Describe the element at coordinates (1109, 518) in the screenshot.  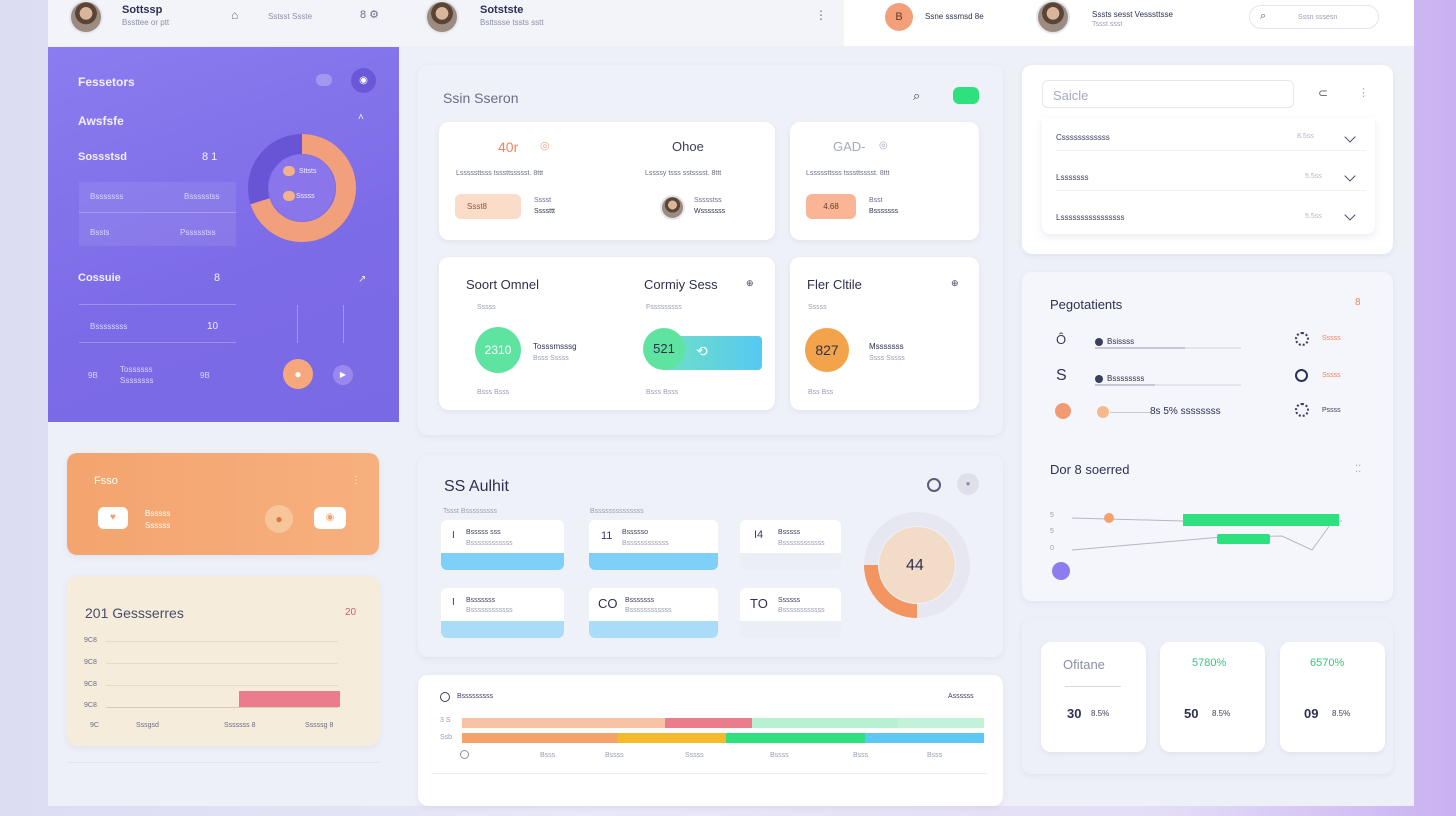
I see `chart-point` at that location.